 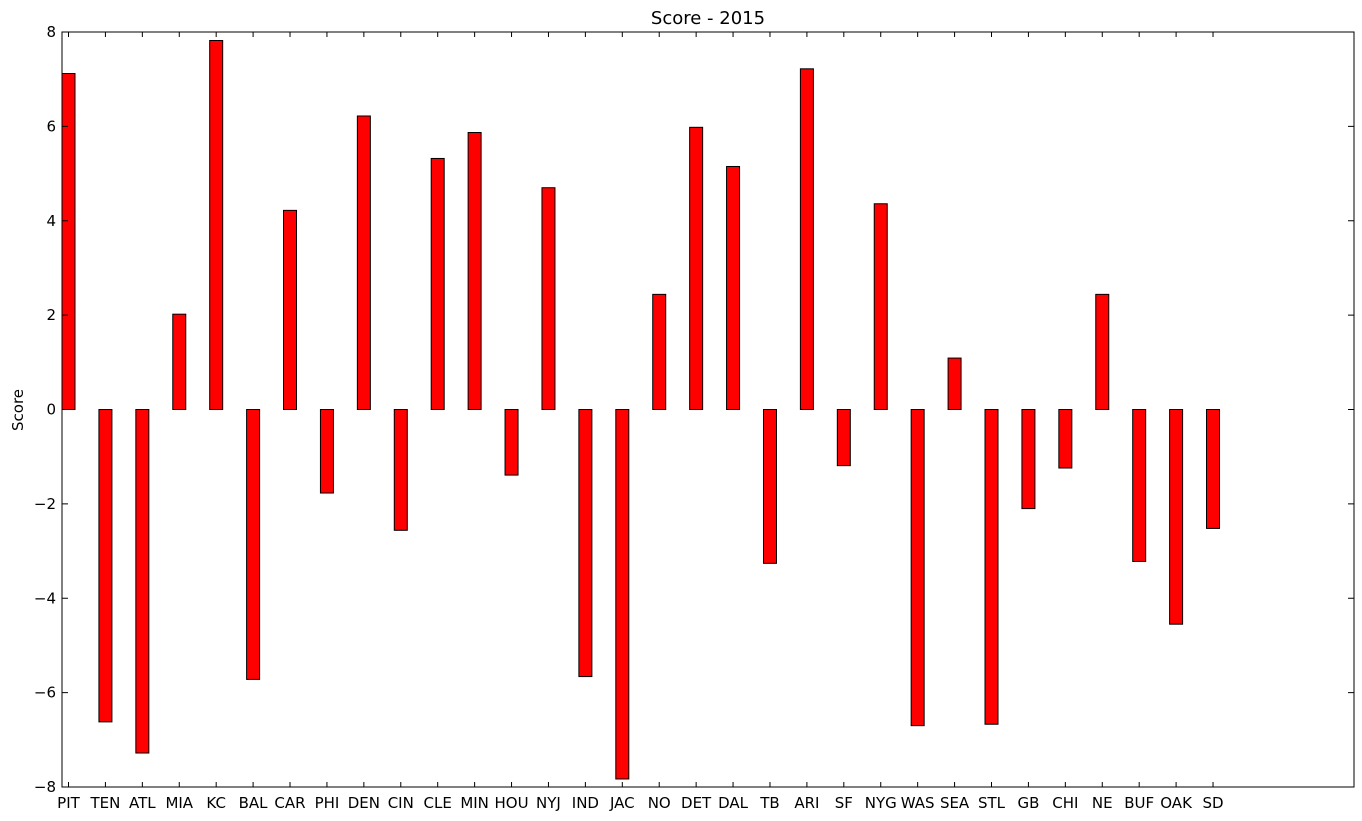 I want to click on x-tick-label: SF, so click(x=844, y=803).